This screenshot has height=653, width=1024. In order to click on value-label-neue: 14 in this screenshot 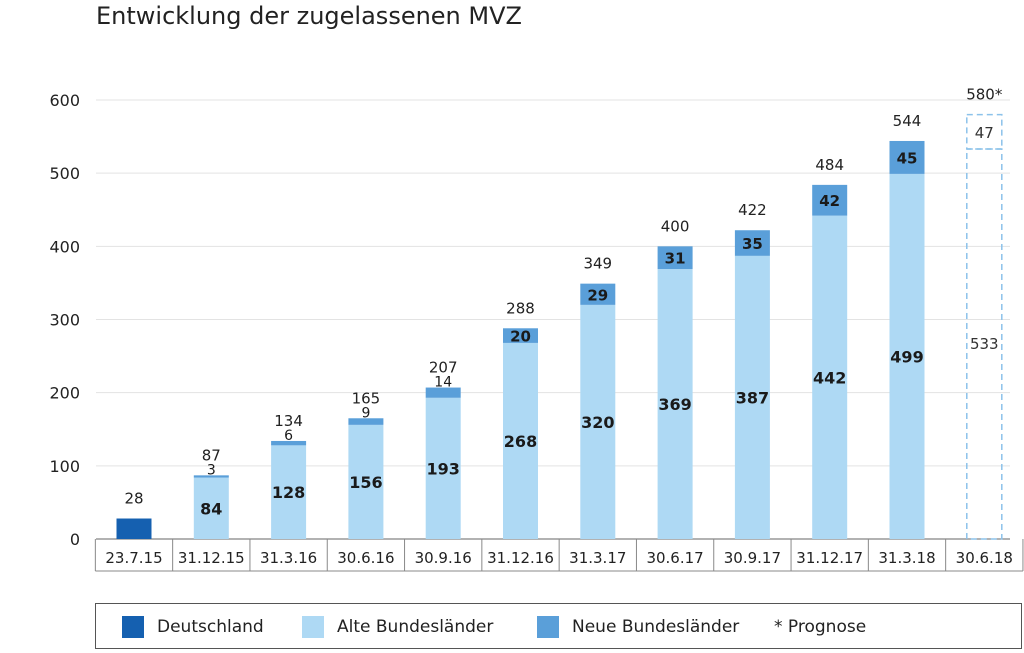, I will do `click(443, 383)`.